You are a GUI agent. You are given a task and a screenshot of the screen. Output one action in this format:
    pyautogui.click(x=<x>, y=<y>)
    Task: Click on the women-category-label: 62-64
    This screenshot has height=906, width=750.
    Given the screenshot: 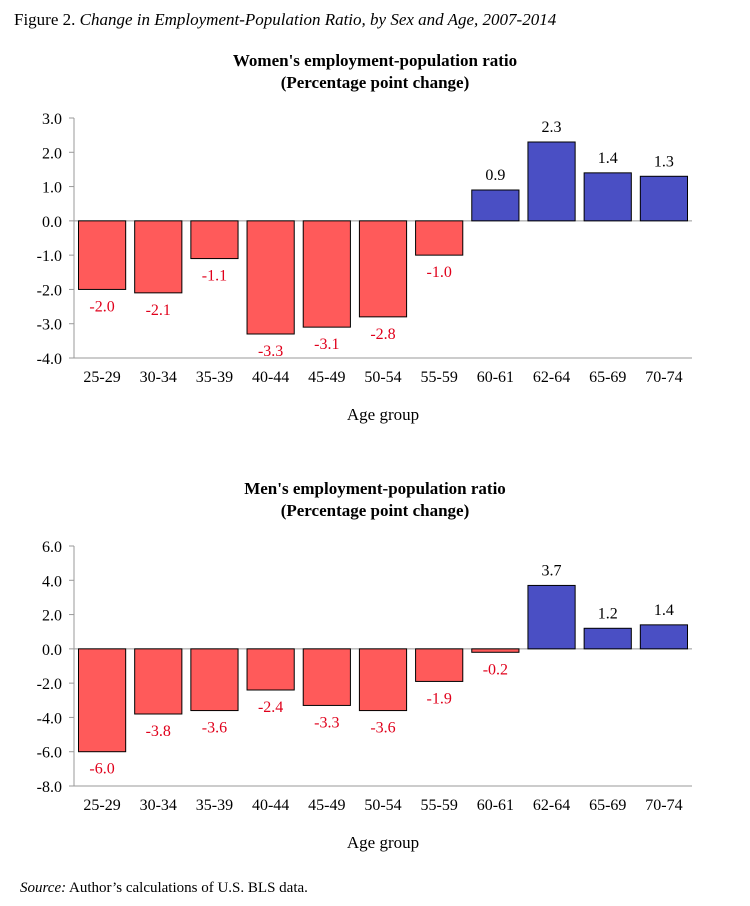 What is the action you would take?
    pyautogui.click(x=551, y=377)
    